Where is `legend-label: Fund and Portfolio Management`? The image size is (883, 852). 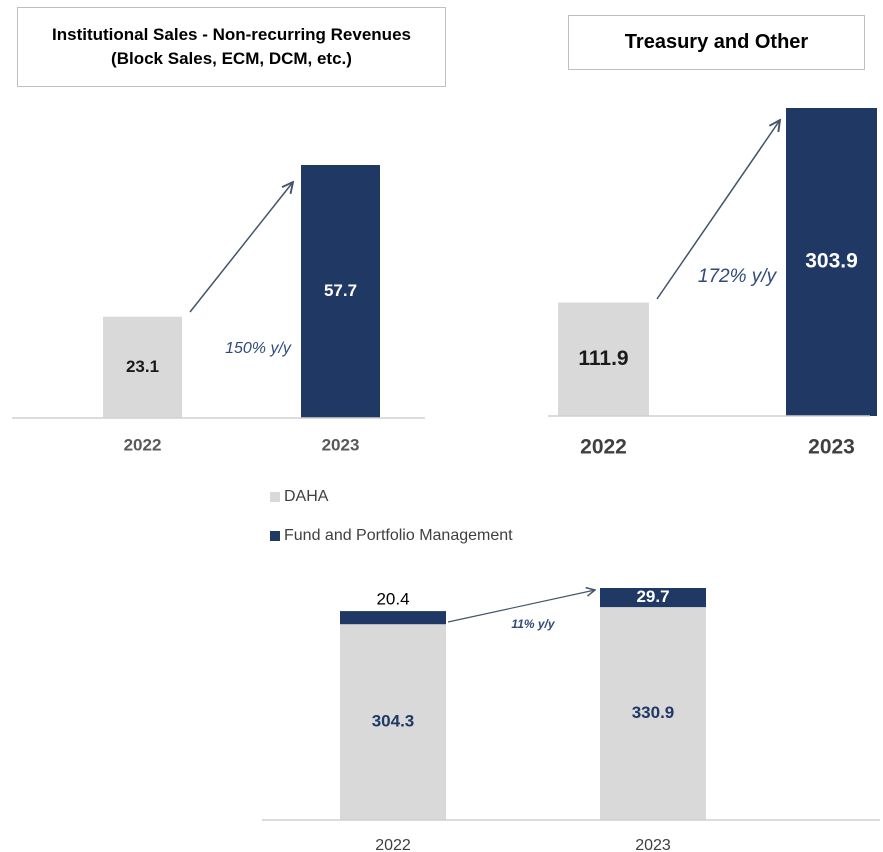
legend-label: Fund and Portfolio Management is located at coordinates (398, 535).